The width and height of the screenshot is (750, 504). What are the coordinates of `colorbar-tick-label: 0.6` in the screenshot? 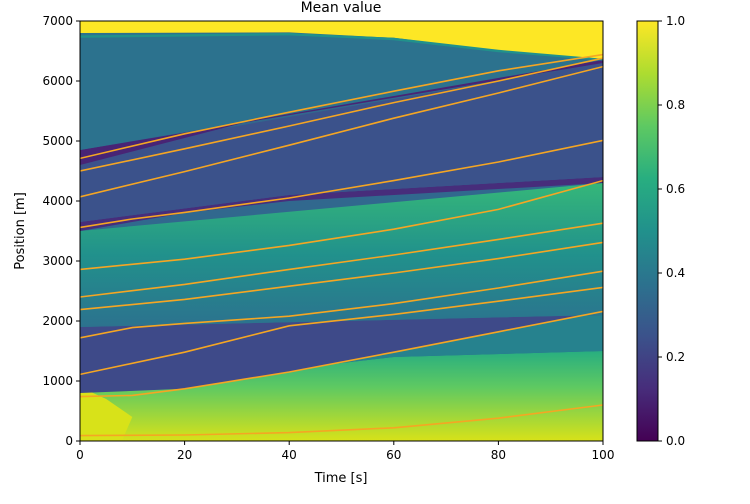 It's located at (675, 189).